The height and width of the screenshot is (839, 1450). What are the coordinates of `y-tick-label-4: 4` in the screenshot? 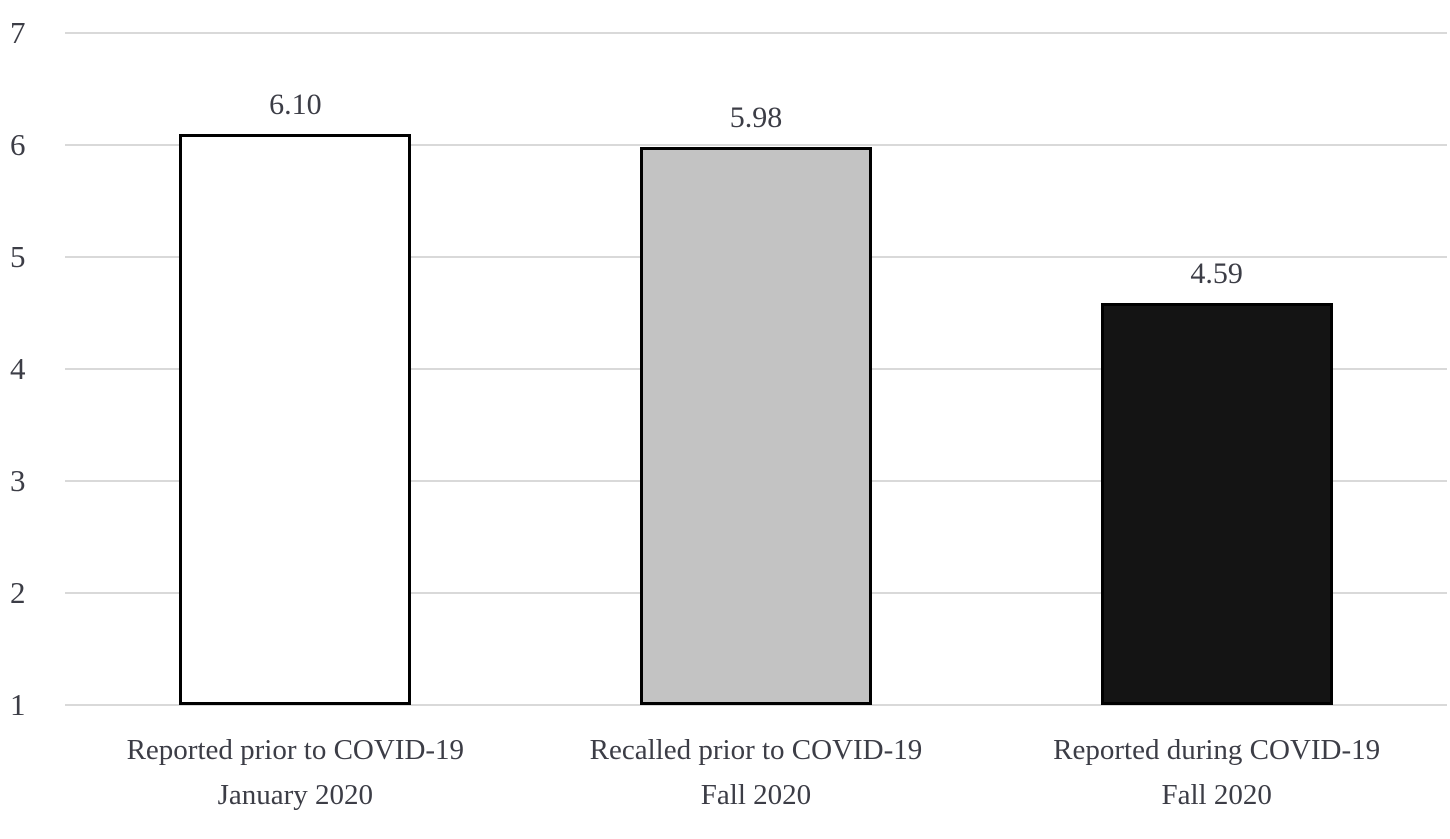 It's located at (18, 368).